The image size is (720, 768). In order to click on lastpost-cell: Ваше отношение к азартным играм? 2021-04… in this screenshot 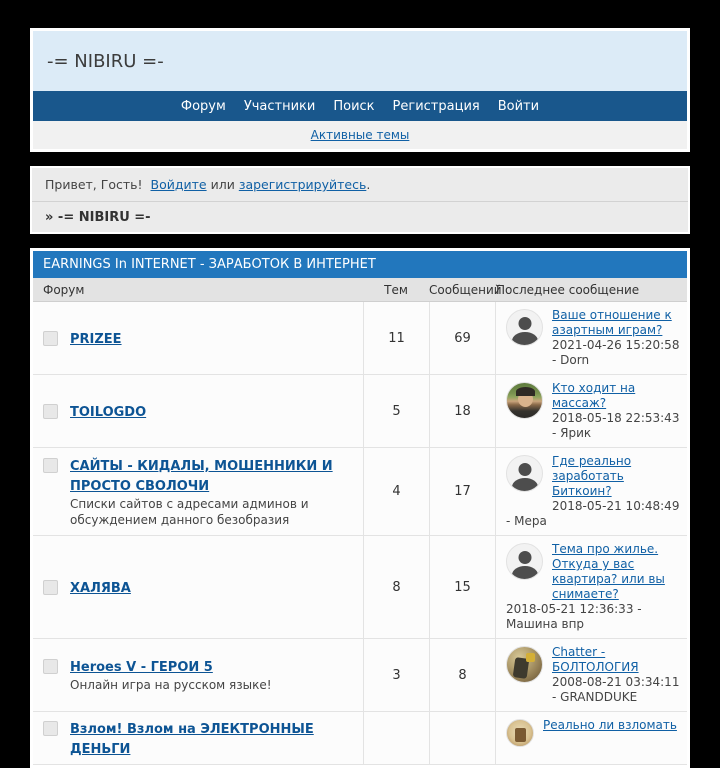, I will do `click(591, 338)`.